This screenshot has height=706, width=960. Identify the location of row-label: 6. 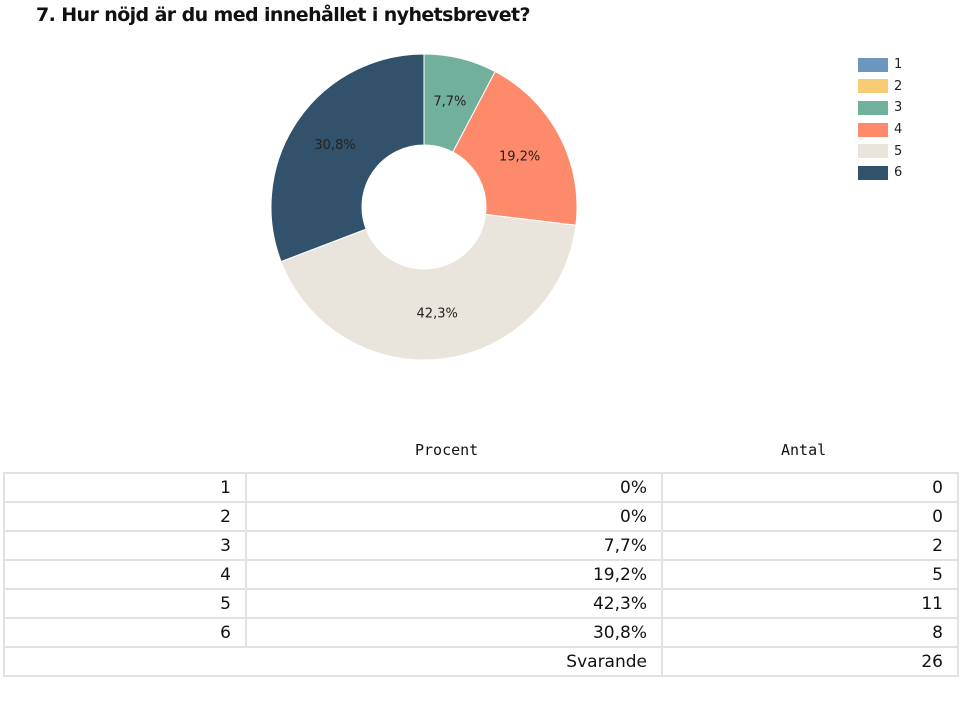
(125, 632).